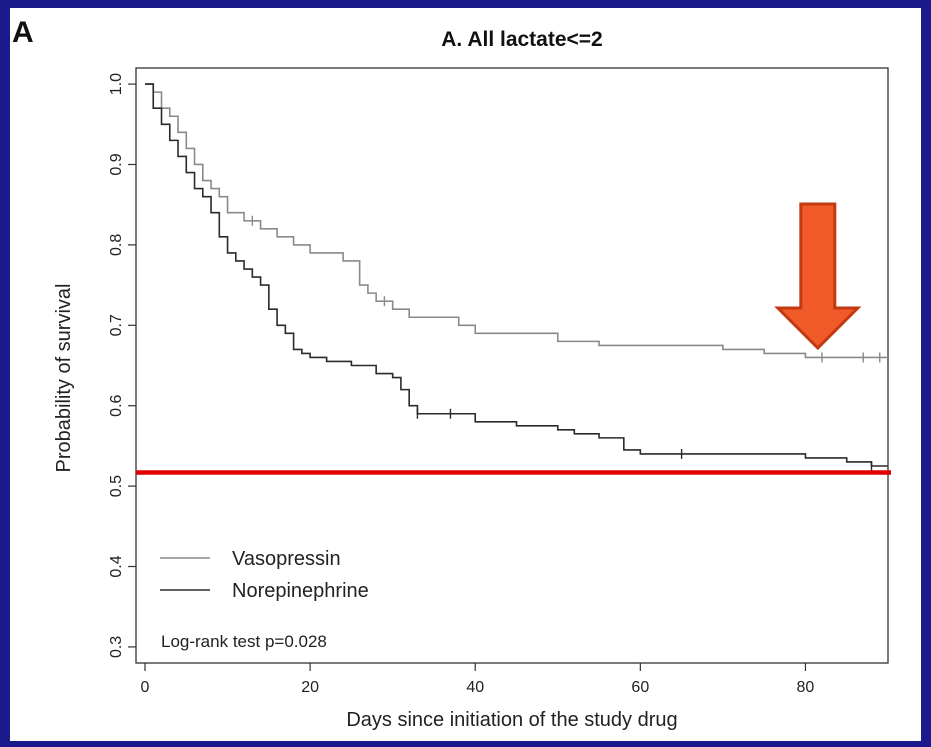 Image resolution: width=931 pixels, height=747 pixels. What do you see at coordinates (300, 591) in the screenshot?
I see `legend-label-norepinephrine: Norepinephrine` at bounding box center [300, 591].